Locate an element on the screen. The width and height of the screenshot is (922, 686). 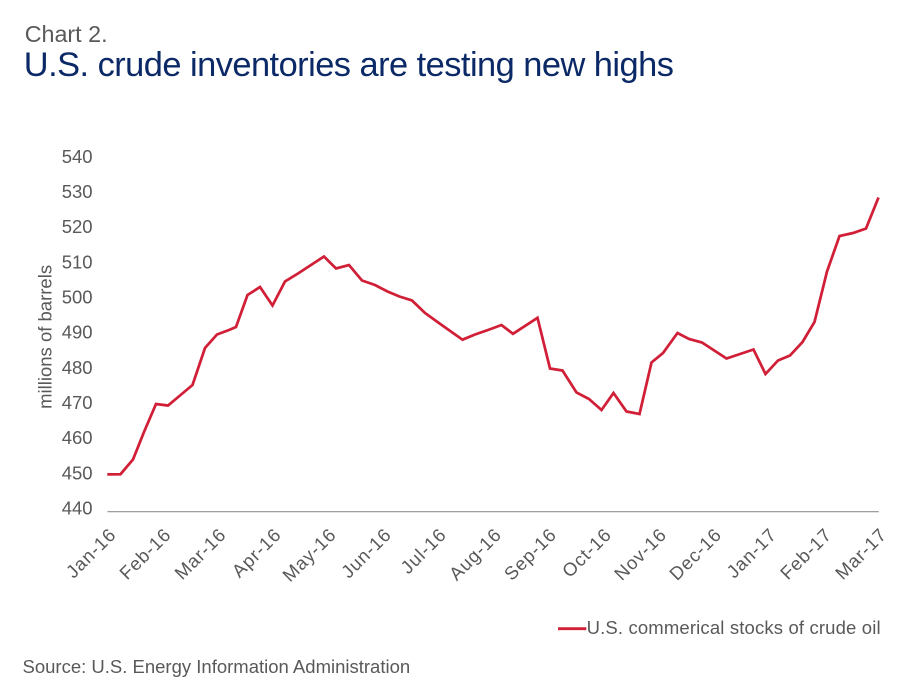
svg-text: 500 is located at coordinates (77, 297).